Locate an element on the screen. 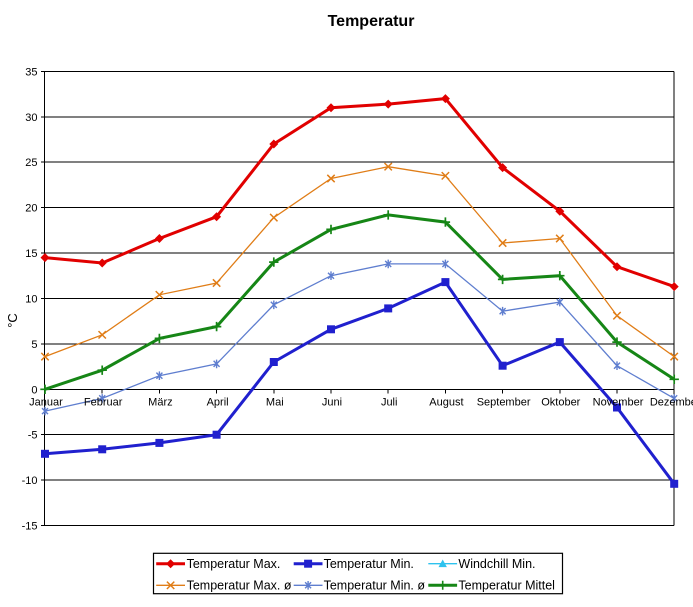  svg-text: August is located at coordinates (446, 403).